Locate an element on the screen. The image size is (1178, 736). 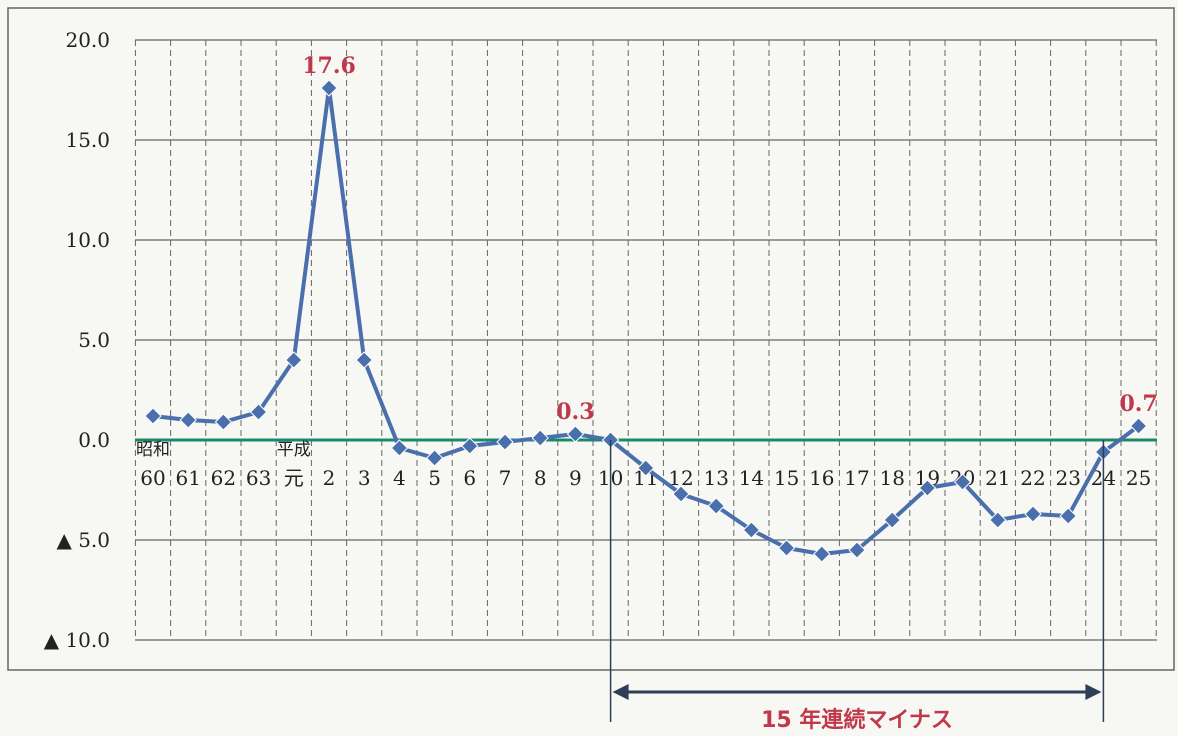
x-tick-label: 2 is located at coordinates (329, 478).